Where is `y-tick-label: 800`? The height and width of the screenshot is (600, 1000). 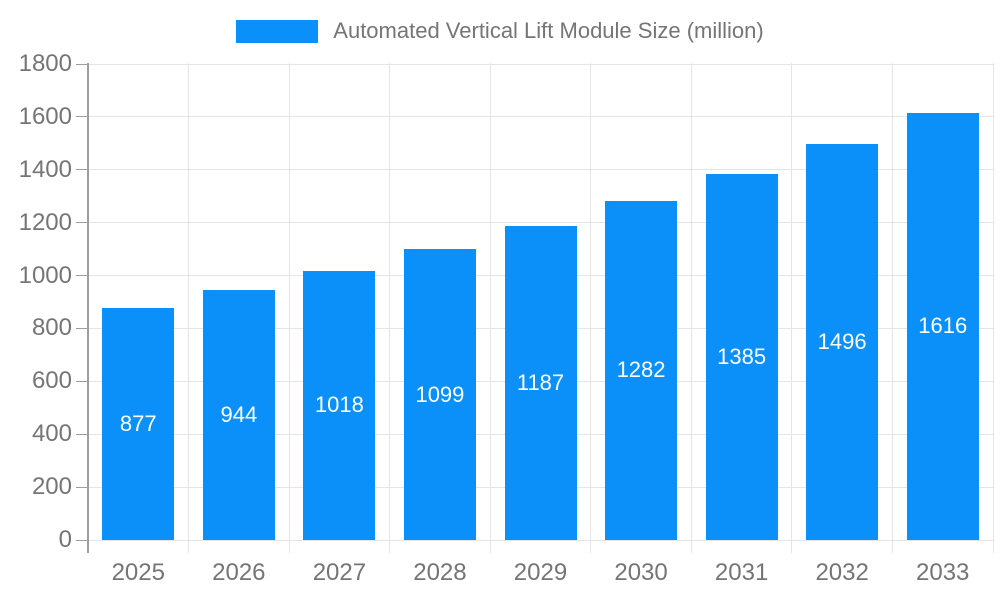 y-tick-label: 800 is located at coordinates (51, 328).